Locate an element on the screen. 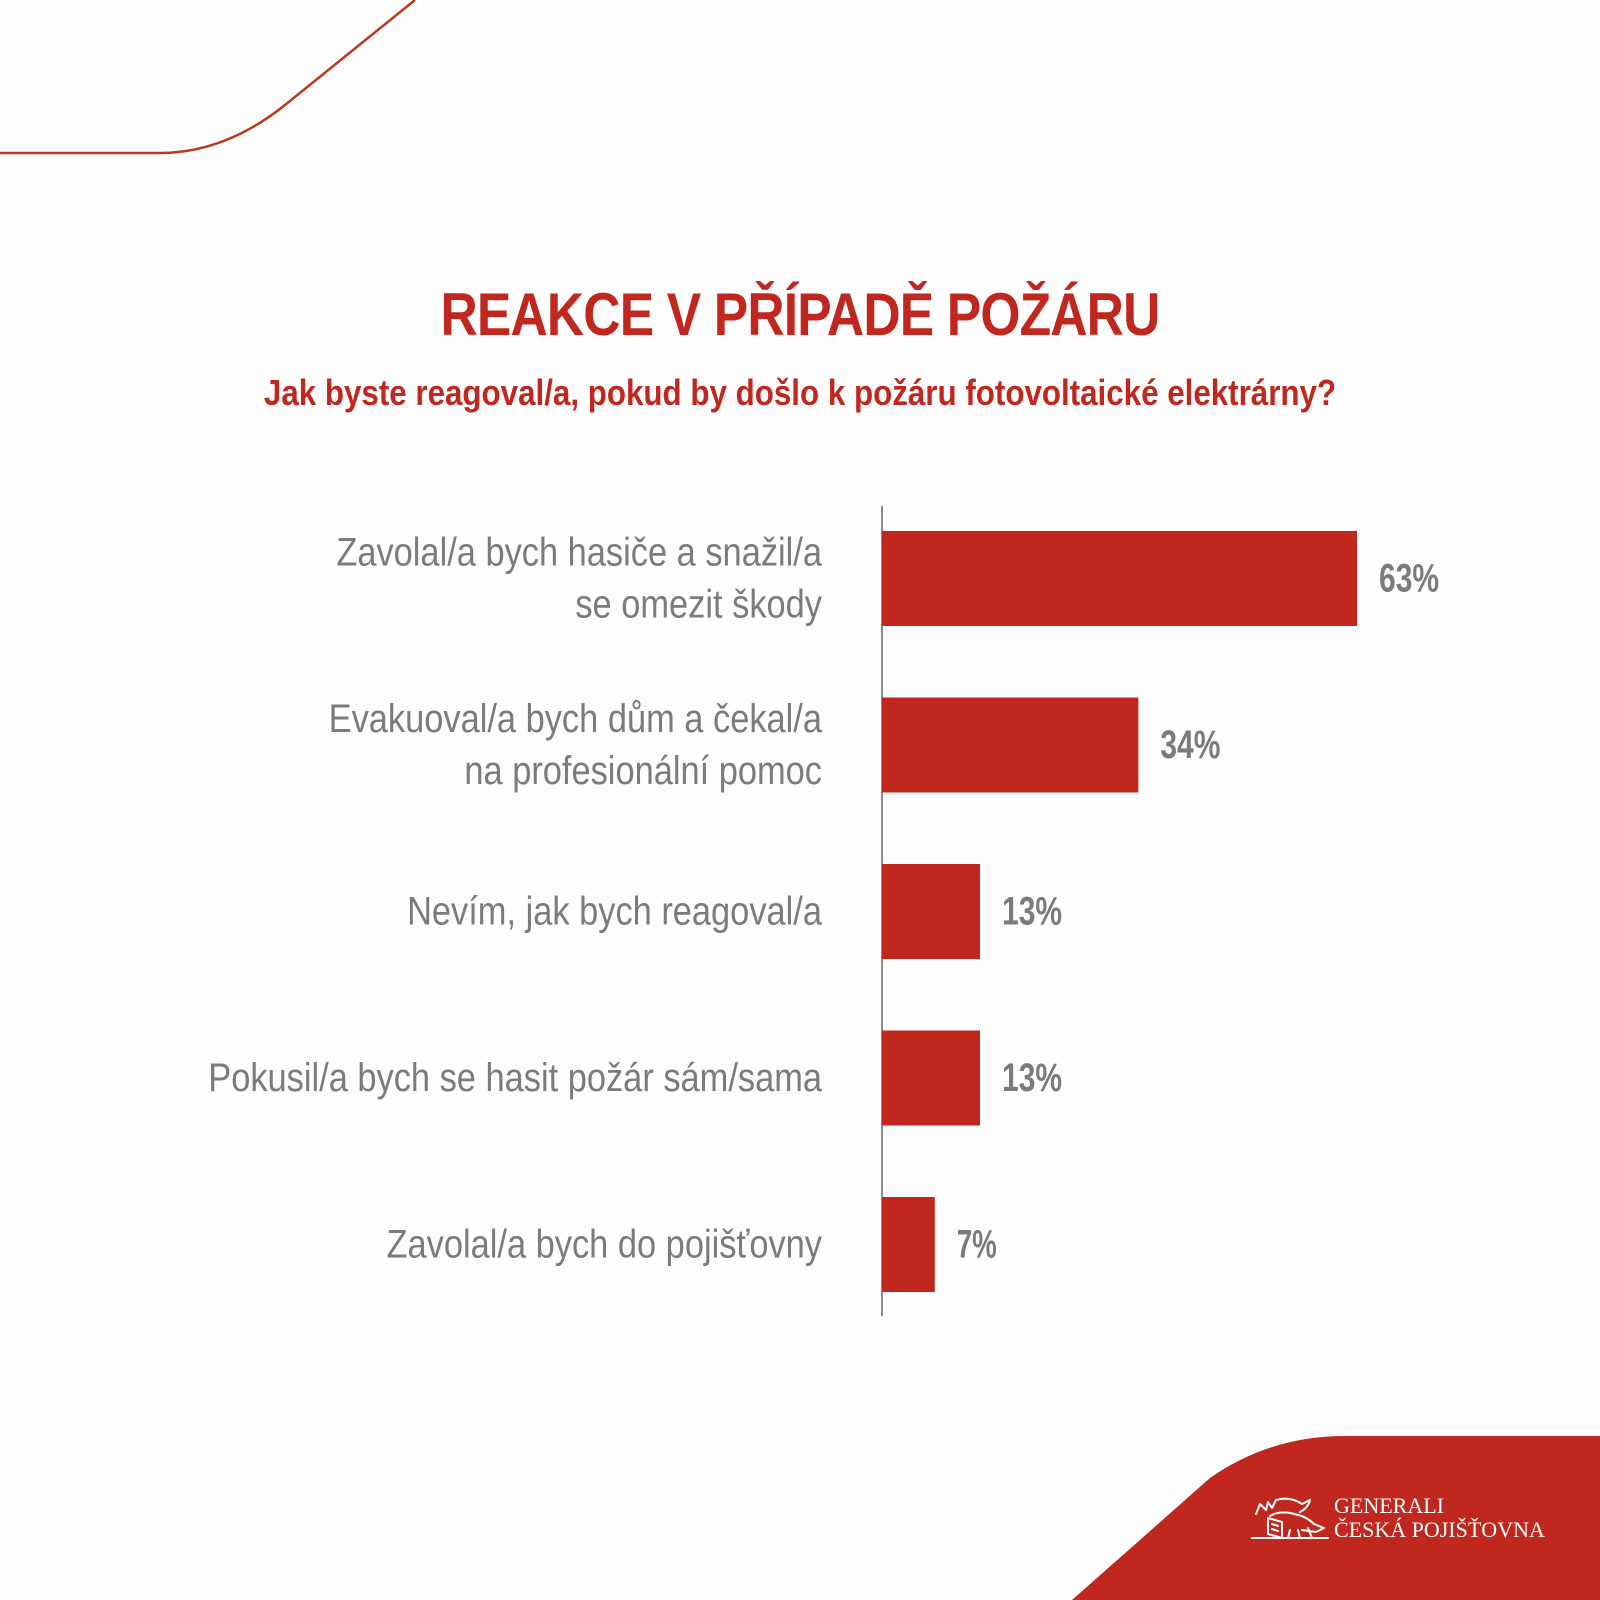 This screenshot has height=1600, width=1600. value-label: 34% is located at coordinates (1190, 745).